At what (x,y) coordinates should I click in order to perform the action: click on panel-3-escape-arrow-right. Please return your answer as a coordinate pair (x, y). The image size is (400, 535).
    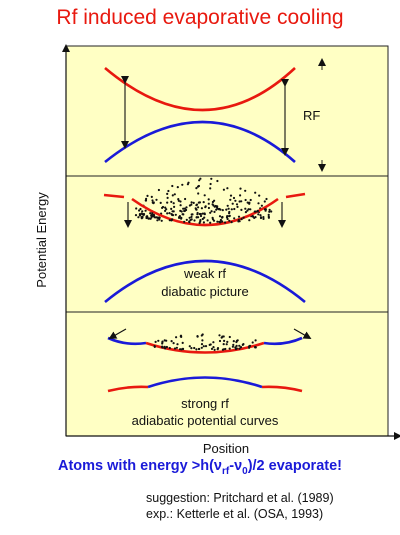
    Looking at the image, I should click on (302, 333).